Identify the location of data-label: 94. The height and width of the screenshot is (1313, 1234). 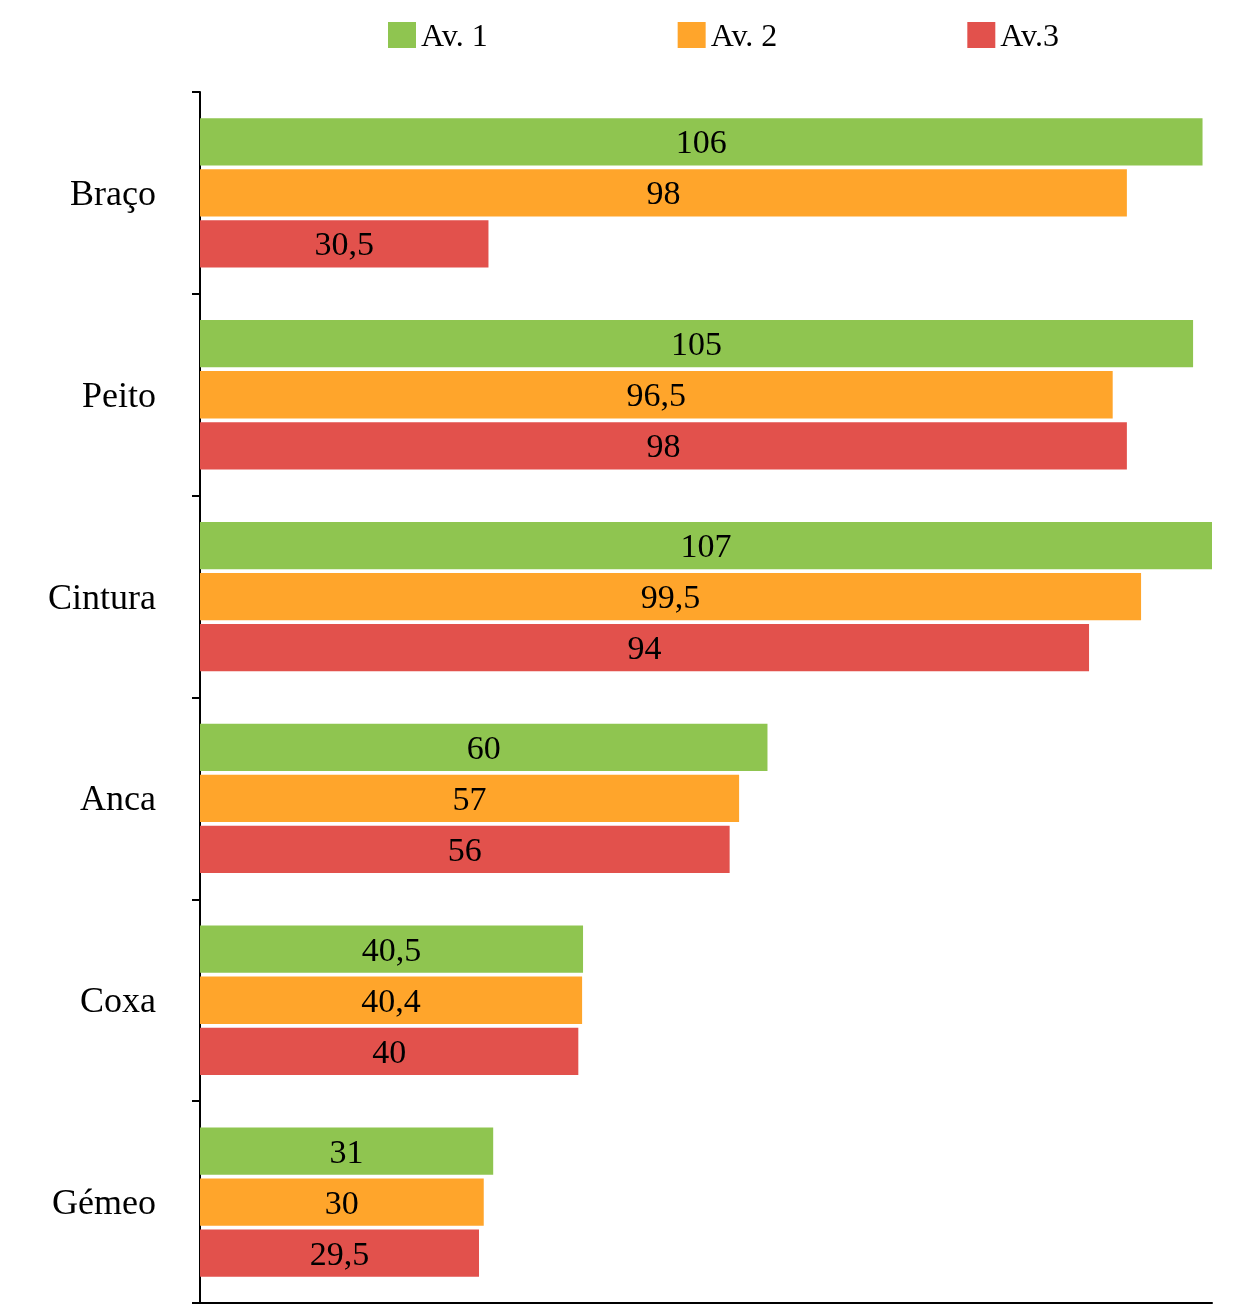
(644, 648).